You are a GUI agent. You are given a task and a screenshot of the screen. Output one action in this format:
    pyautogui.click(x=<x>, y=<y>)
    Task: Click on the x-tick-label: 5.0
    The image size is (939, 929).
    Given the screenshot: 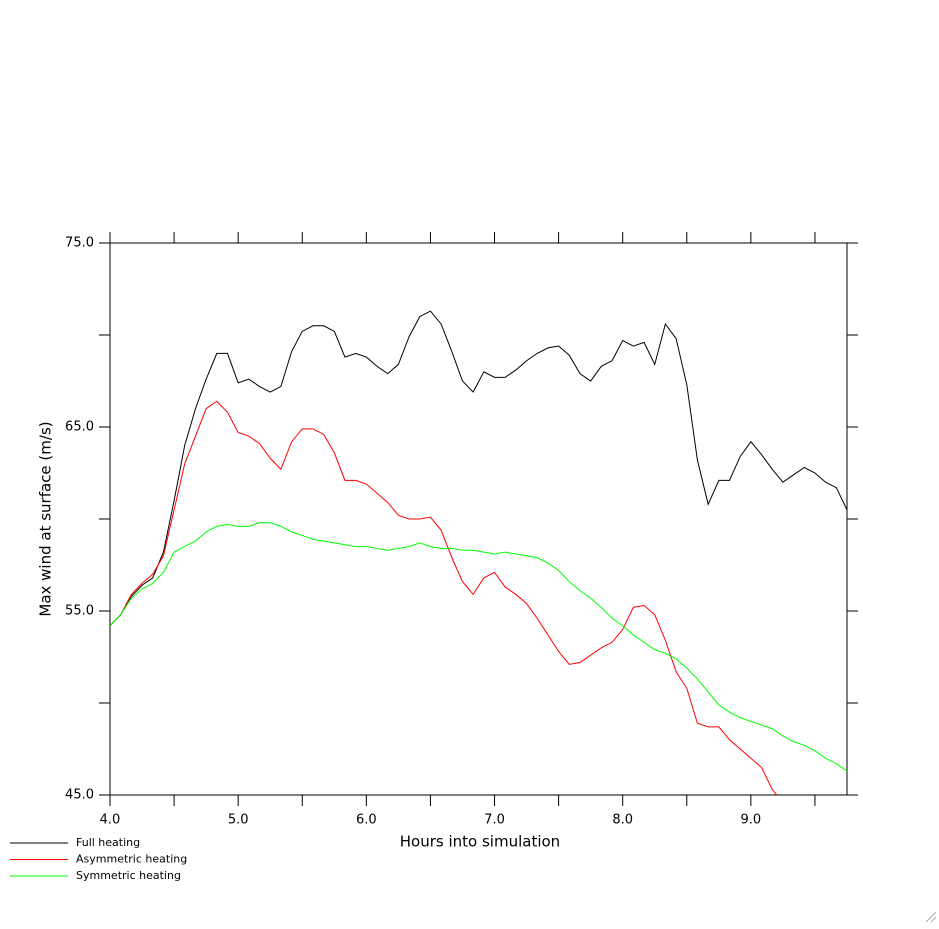 What is the action you would take?
    pyautogui.click(x=238, y=820)
    